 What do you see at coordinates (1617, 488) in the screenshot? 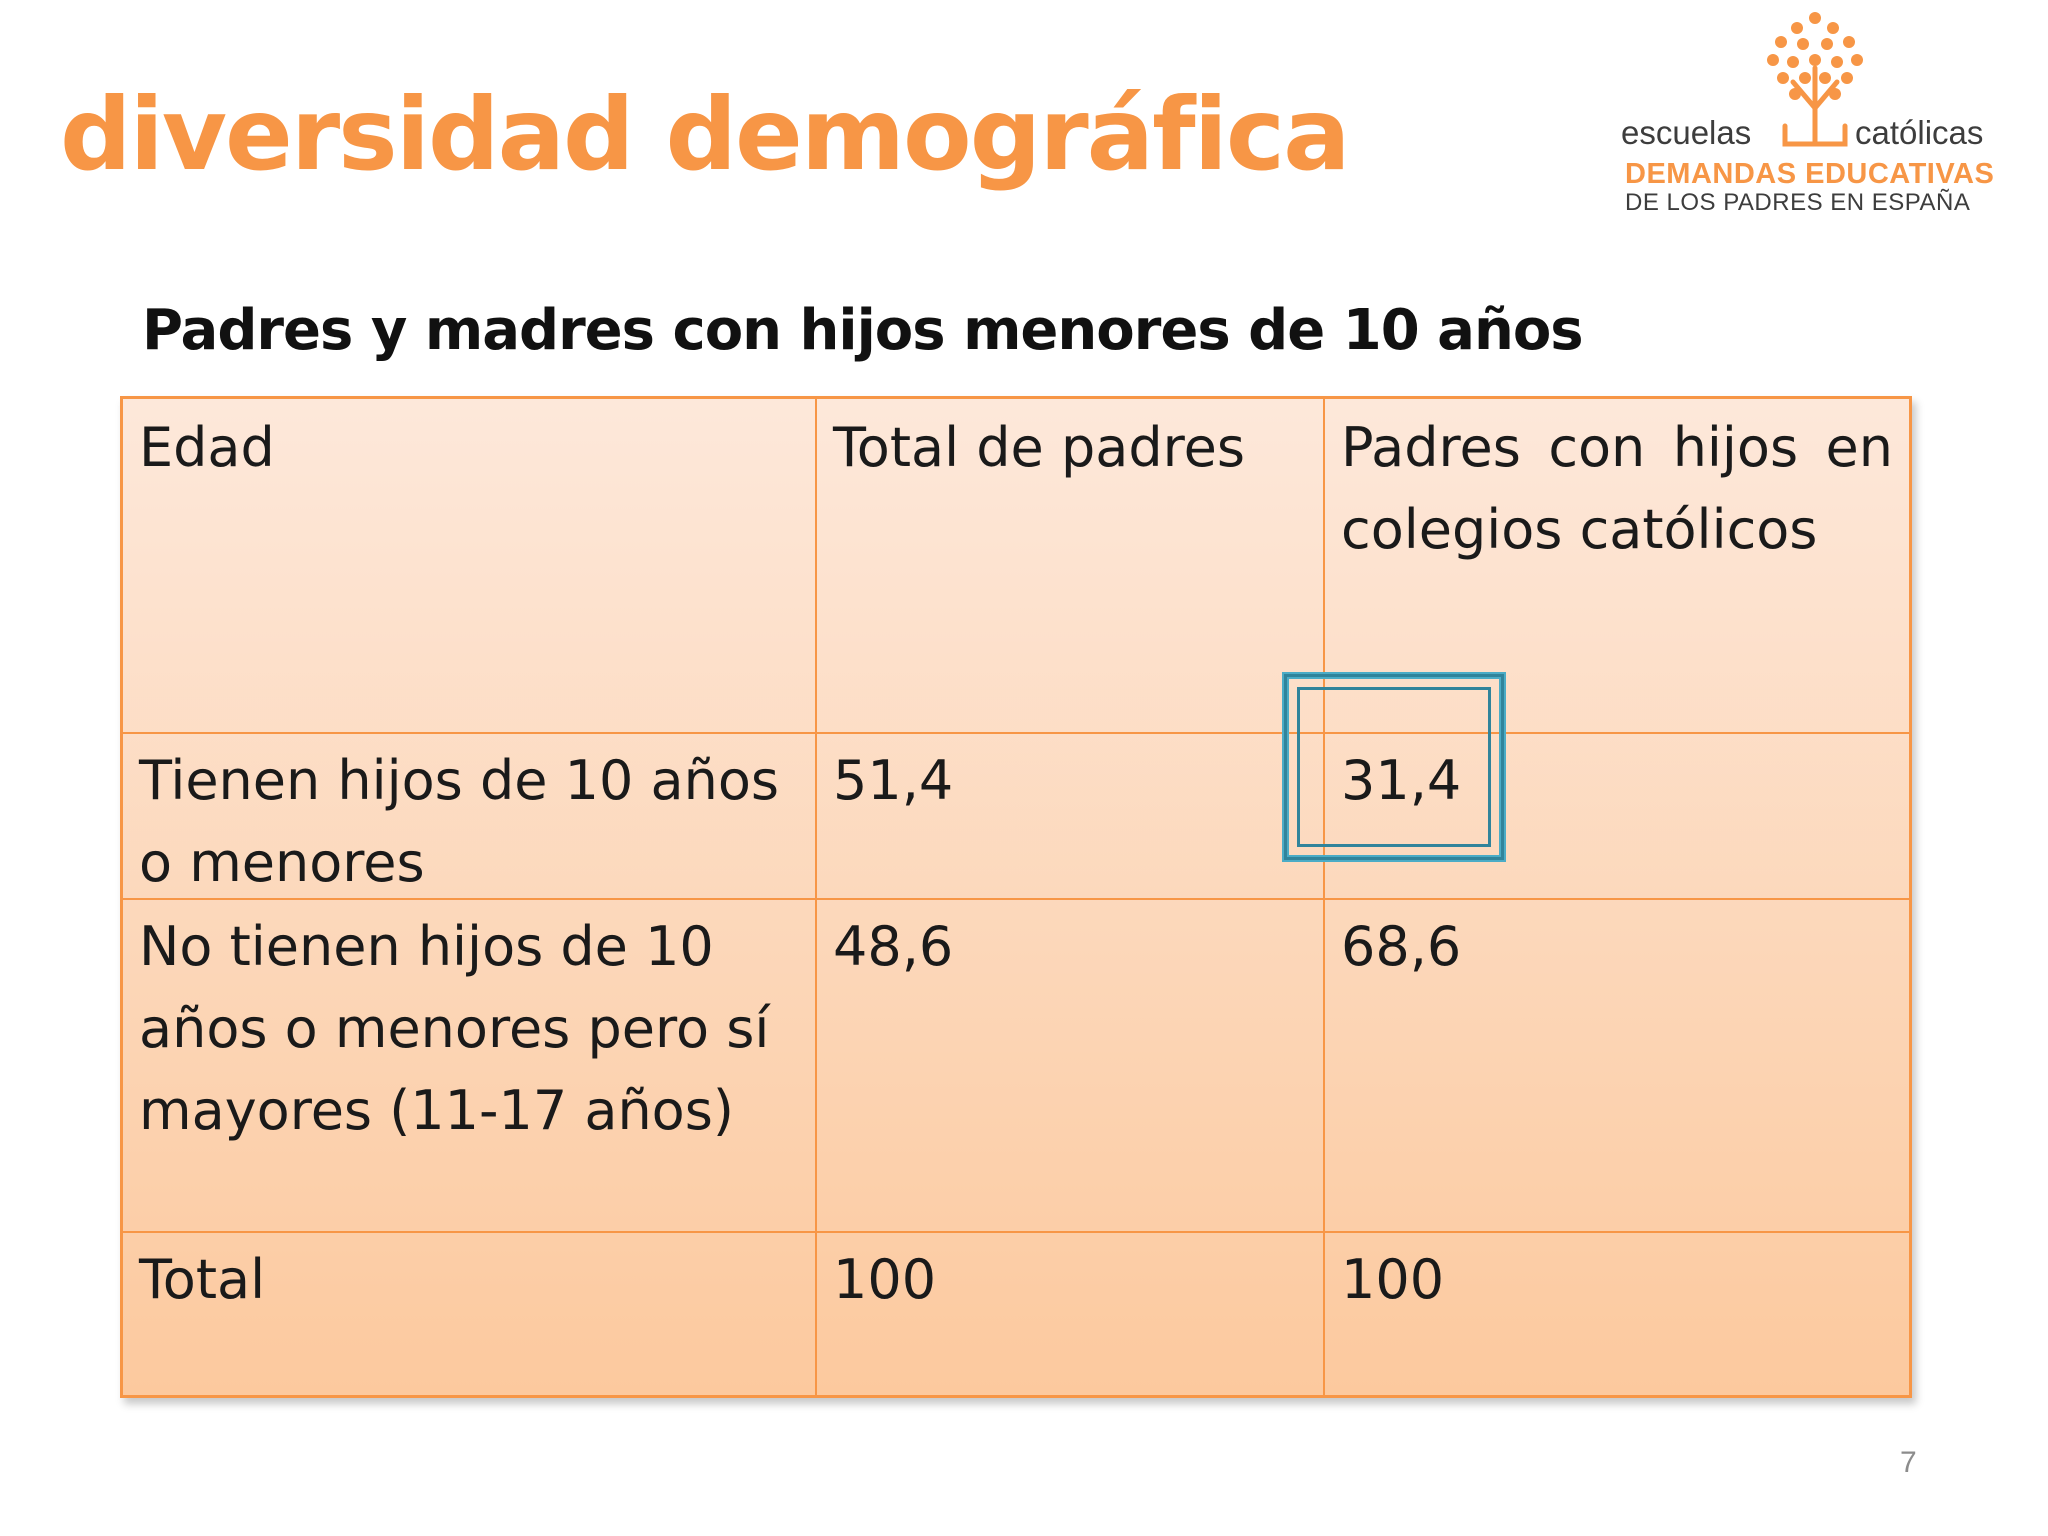
I see `header-cell-colegios-catolicos: Padres con hijos en colegios católicos` at bounding box center [1617, 488].